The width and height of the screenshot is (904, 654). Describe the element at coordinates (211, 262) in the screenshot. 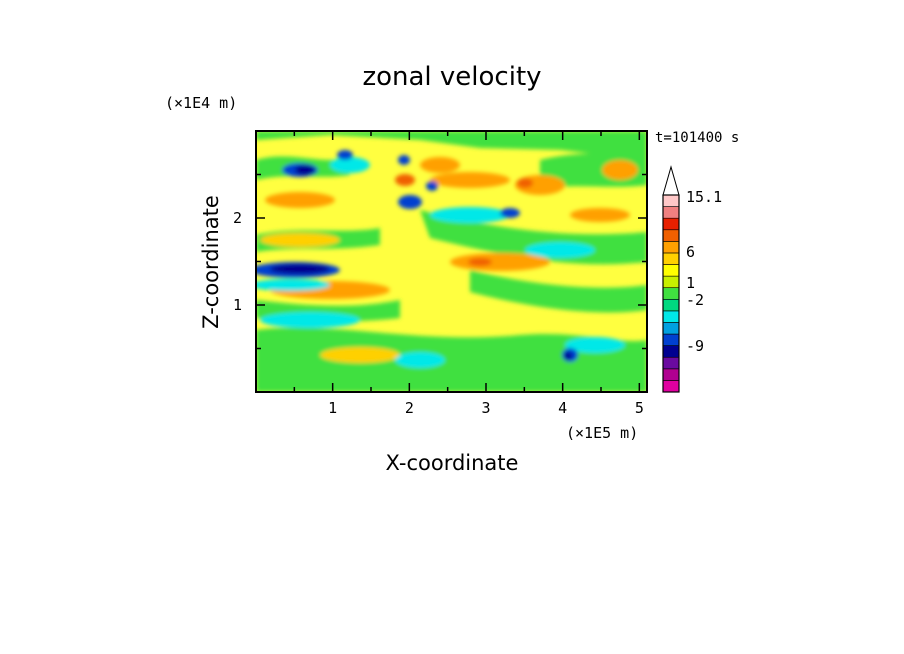

I see `y-axis-label: Z-coordinate` at that location.